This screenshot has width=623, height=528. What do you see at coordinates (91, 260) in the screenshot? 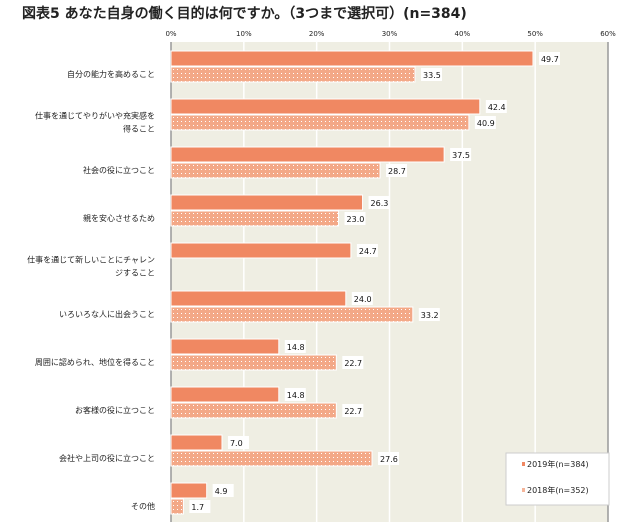
I see `category-label: 仕事を通じて新しいことにチャレン` at bounding box center [91, 260].